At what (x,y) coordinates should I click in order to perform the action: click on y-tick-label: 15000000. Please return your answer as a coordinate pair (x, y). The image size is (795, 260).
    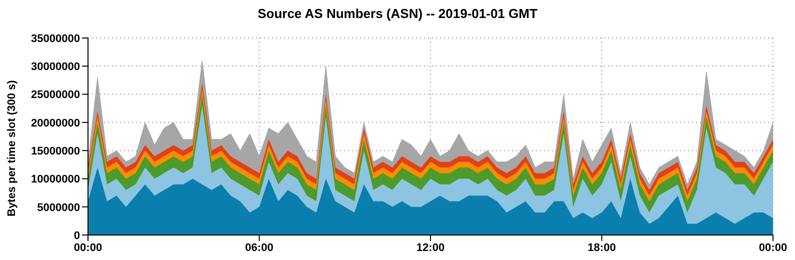
    Looking at the image, I should click on (55, 151).